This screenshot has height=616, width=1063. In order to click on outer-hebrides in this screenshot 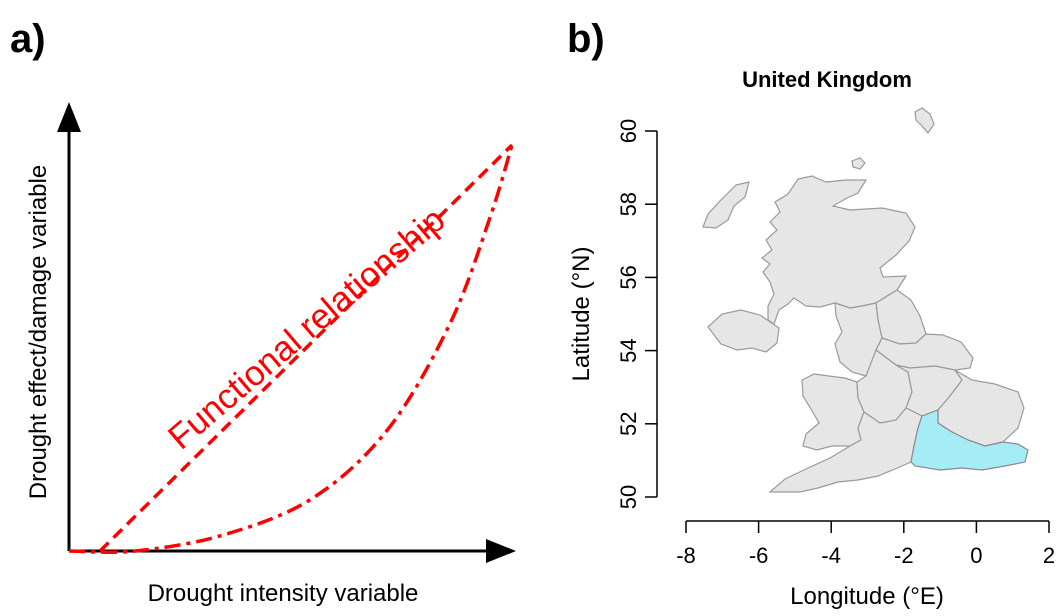, I will do `click(726, 205)`.